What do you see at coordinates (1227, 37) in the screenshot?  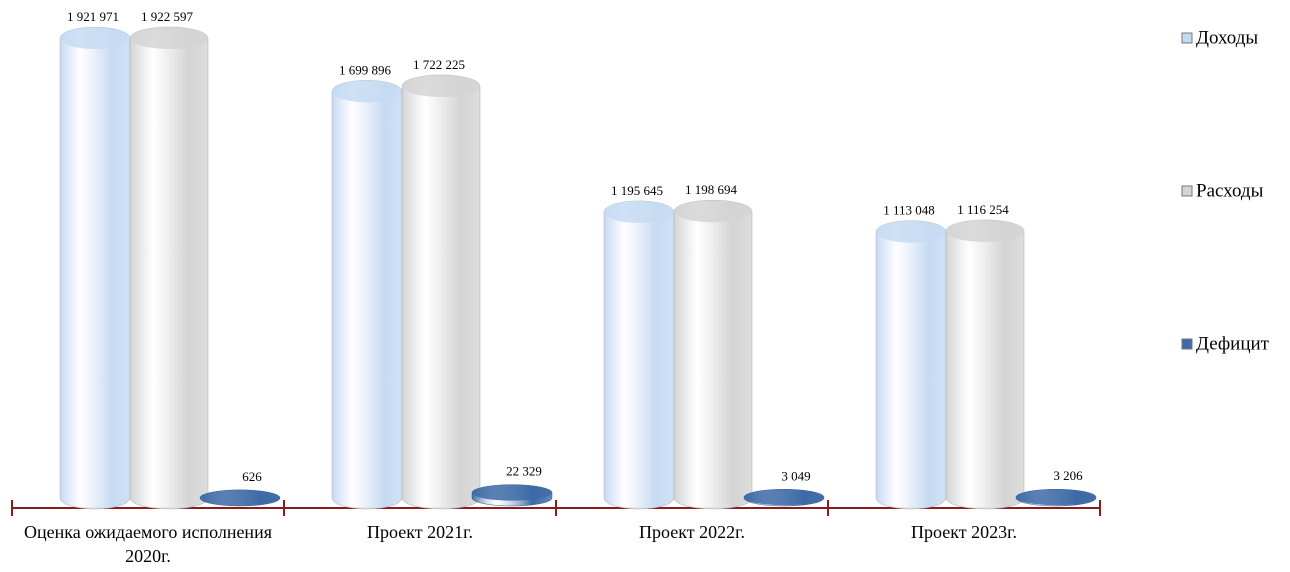 I see `legend-label: Доходы` at bounding box center [1227, 37].